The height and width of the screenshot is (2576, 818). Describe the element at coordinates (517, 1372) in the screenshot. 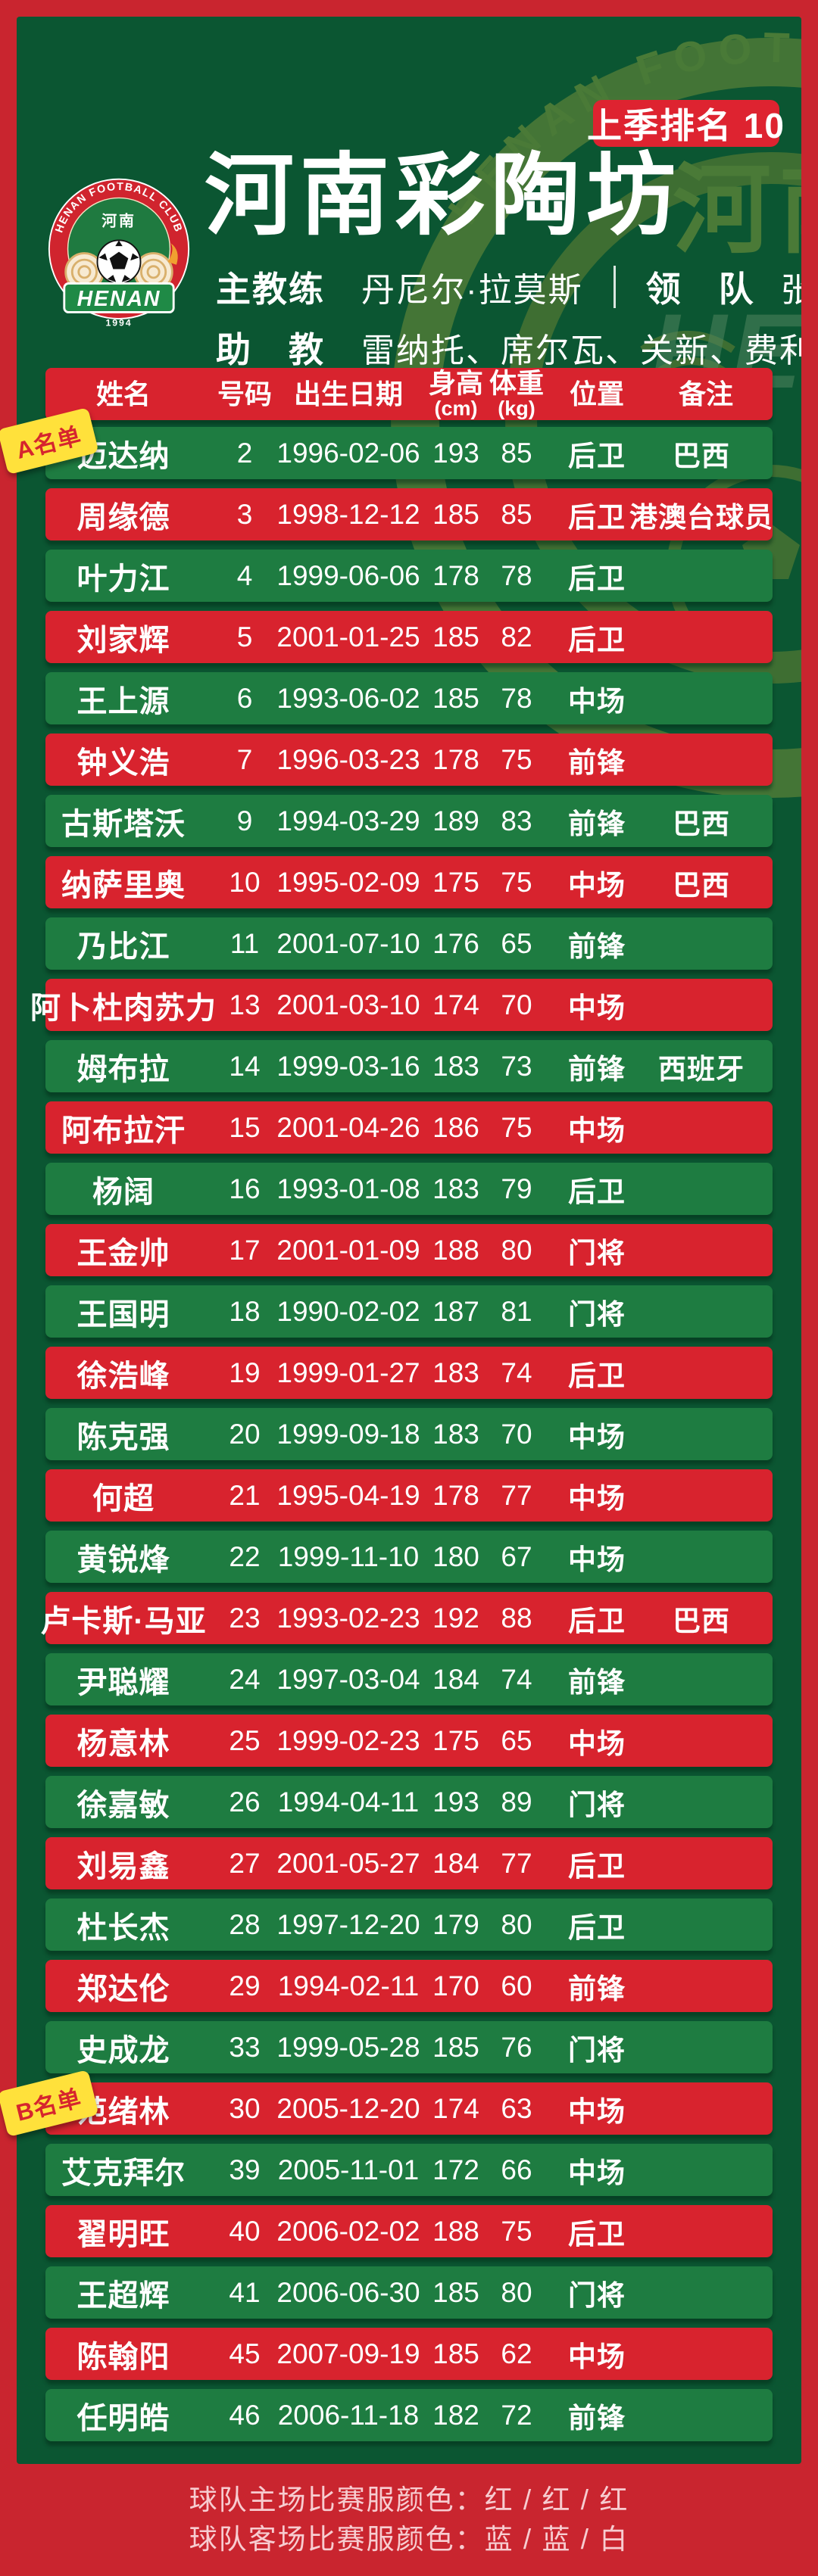

I see `cell-weight: 74` at that location.